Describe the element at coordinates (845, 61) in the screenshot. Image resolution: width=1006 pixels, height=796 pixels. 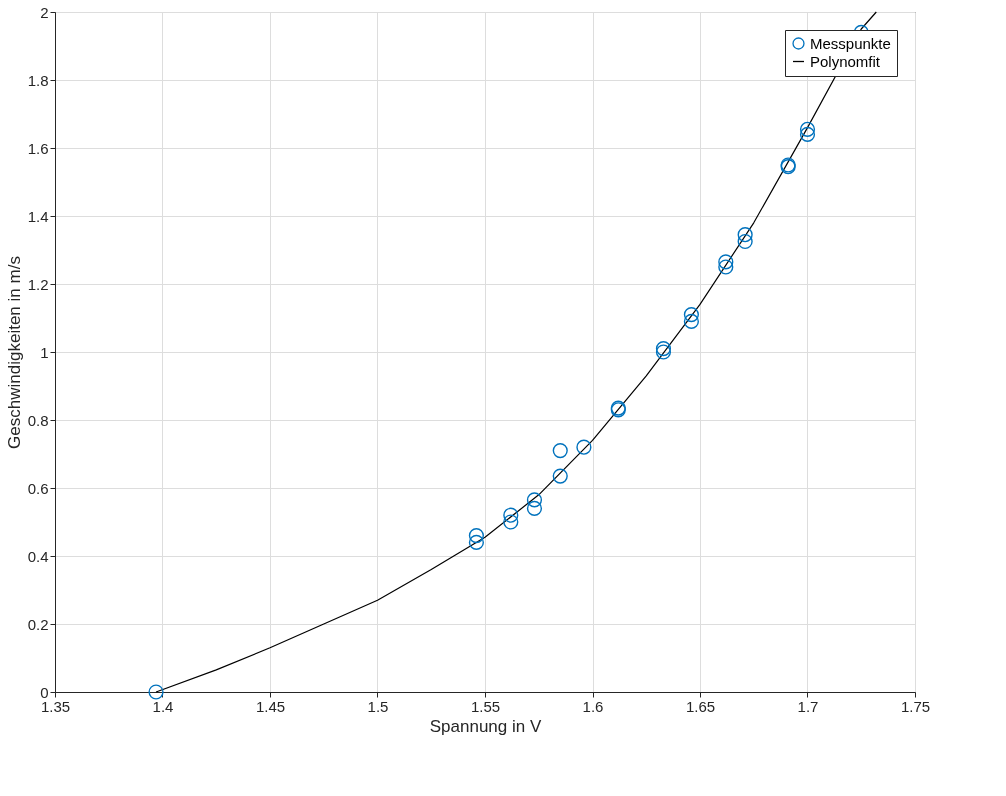
I see `legend-label: Polynomfit` at that location.